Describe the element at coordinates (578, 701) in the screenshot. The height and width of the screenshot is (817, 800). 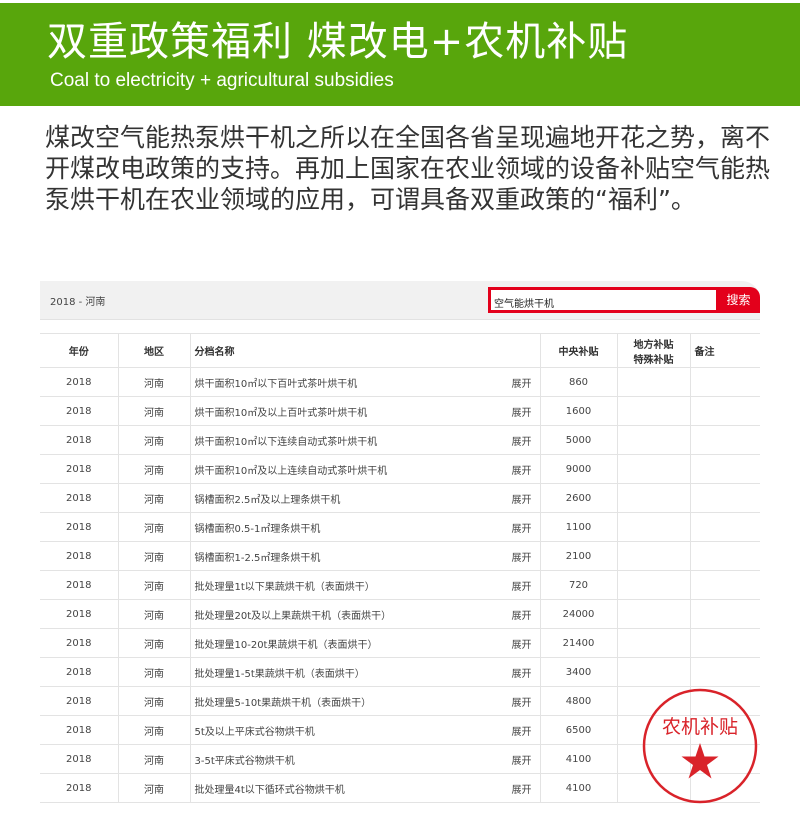
I see `cell-central: 4800` at that location.